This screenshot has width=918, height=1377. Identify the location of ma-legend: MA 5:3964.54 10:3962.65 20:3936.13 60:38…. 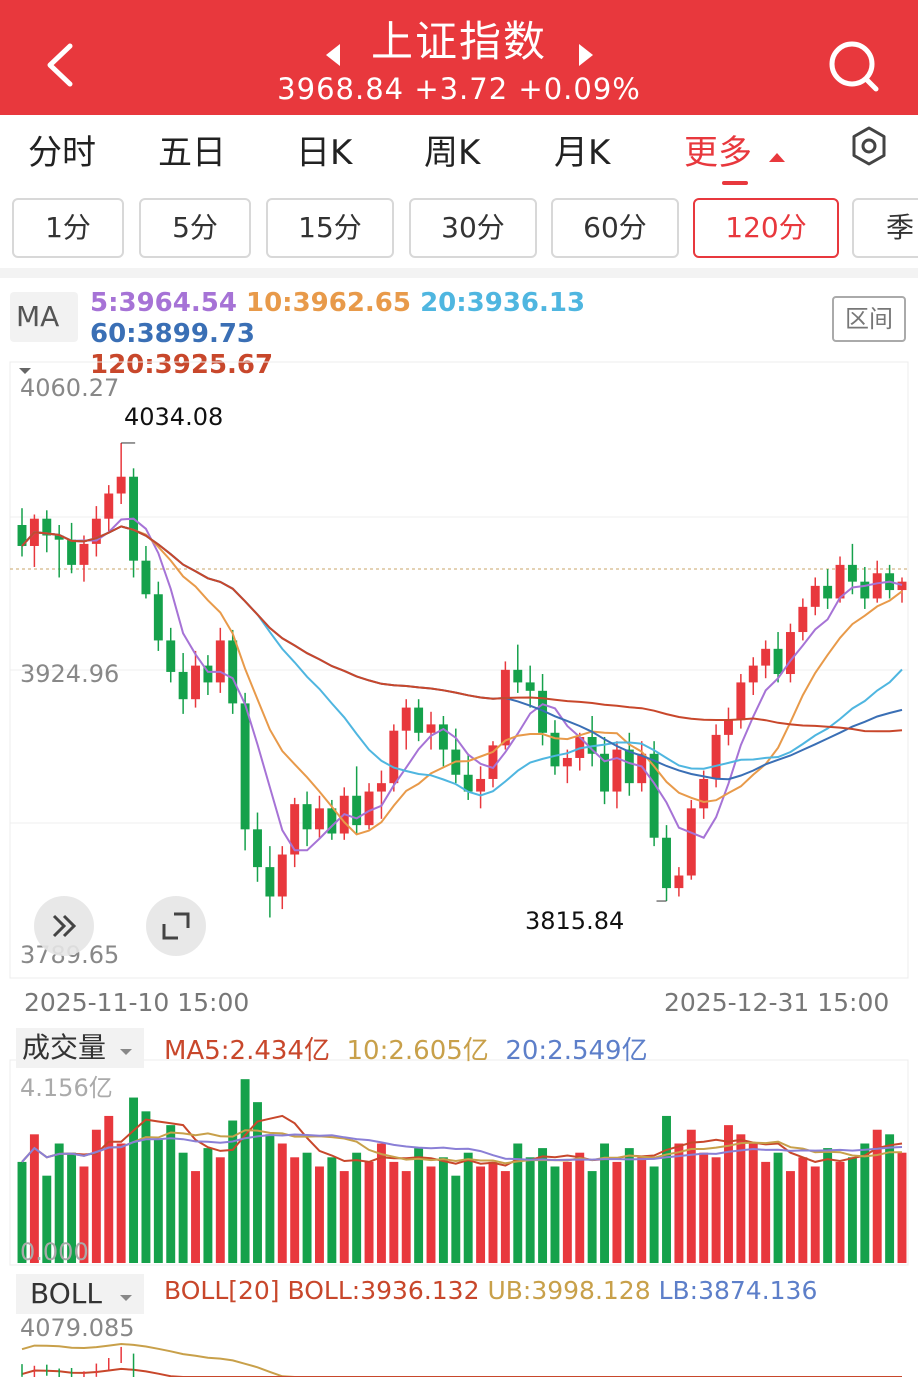
(459, 331).